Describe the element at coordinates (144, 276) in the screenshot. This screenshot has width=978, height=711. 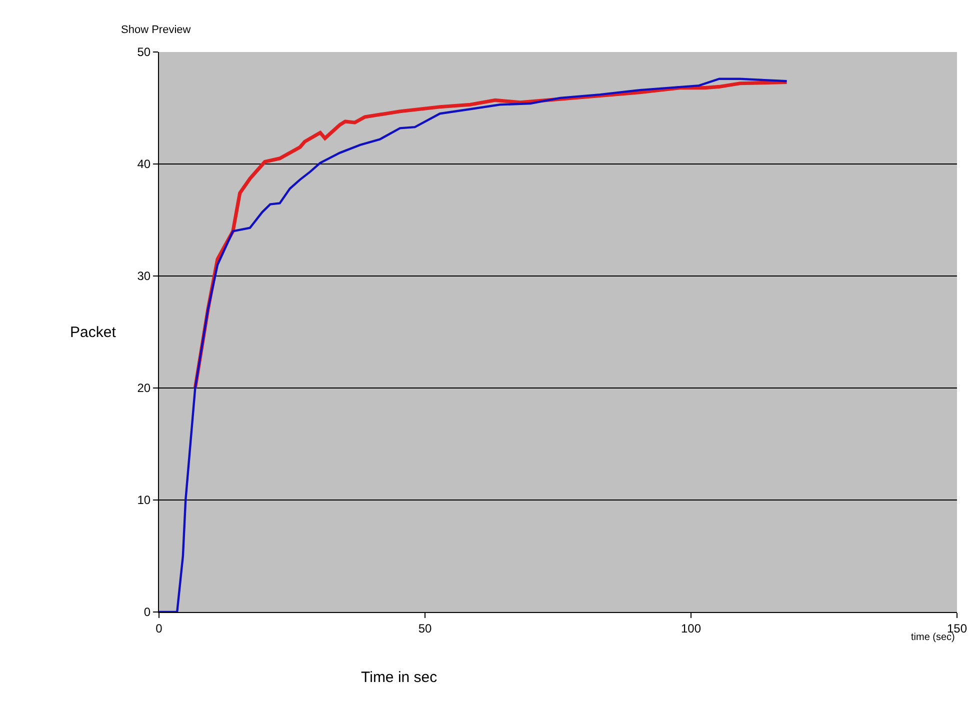
I see `y-tick-label: 30` at that location.